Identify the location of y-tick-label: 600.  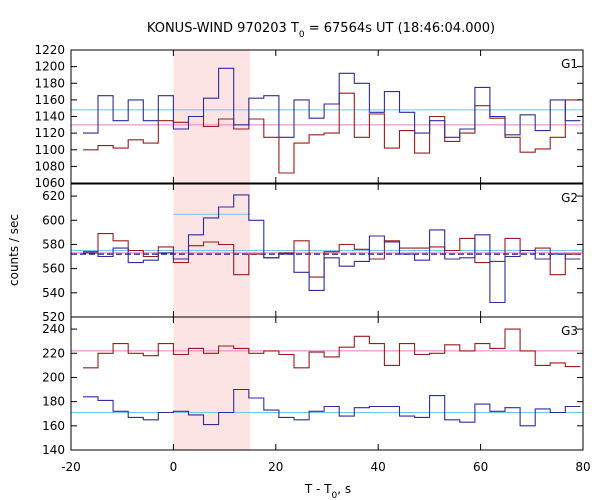
(53, 220).